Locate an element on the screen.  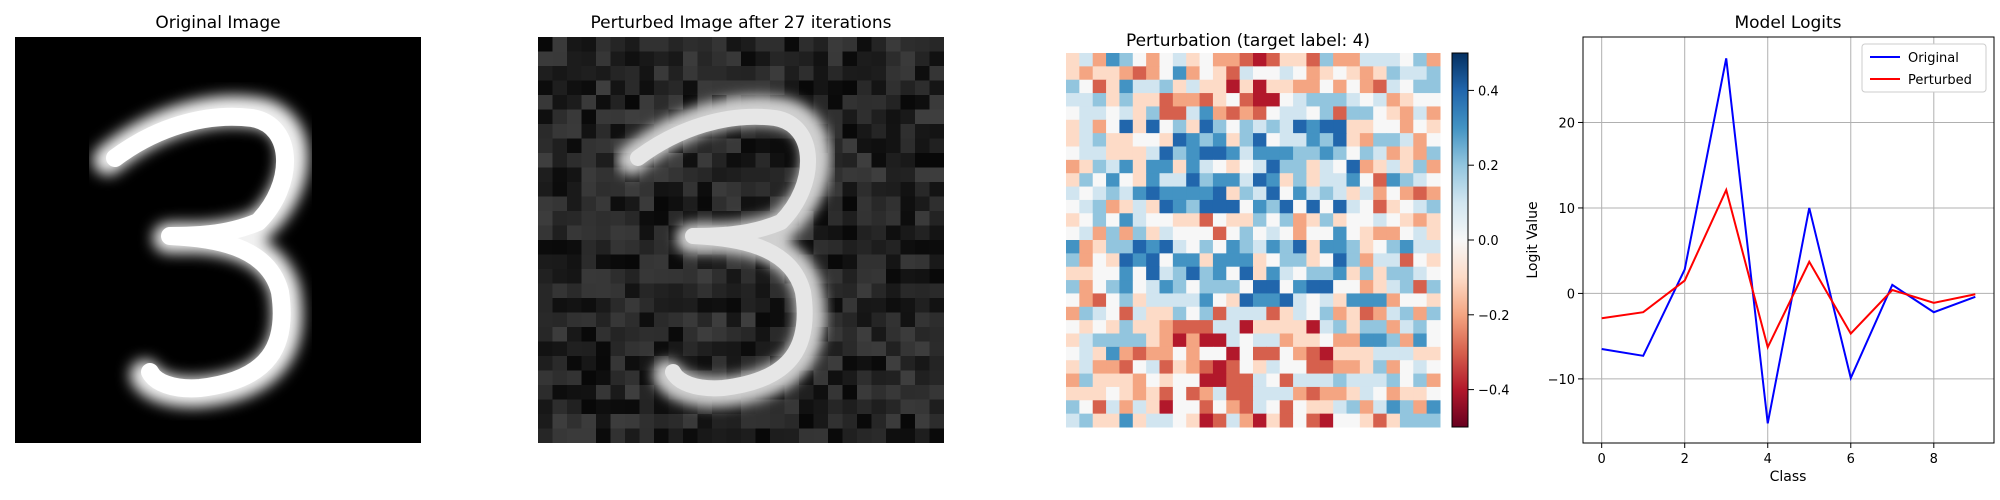
series-line-perturbed is located at coordinates (1788, 269).